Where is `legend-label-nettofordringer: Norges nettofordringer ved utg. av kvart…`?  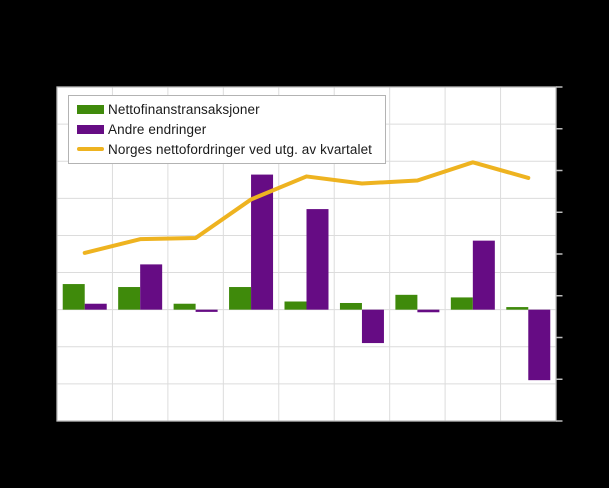 legend-label-nettofordringer: Norges nettofordringer ved utg. av kvart… is located at coordinates (240, 149).